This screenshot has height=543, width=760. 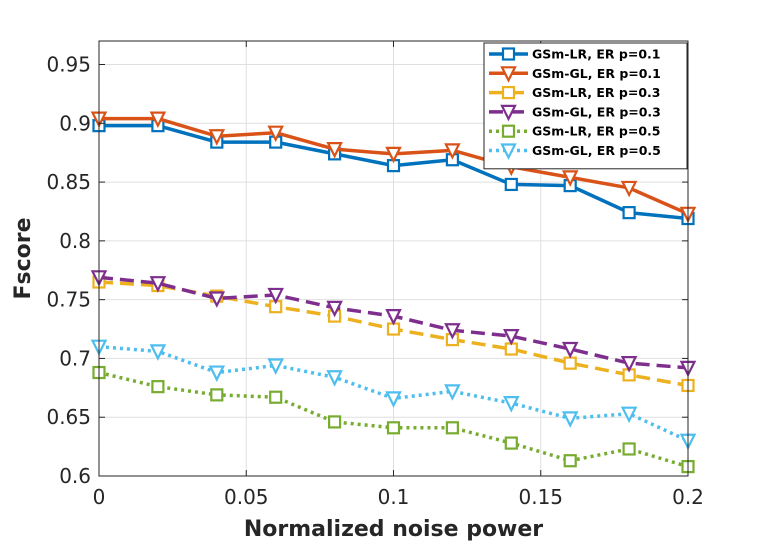 I want to click on y-tick-label: 0.7, so click(x=75, y=358).